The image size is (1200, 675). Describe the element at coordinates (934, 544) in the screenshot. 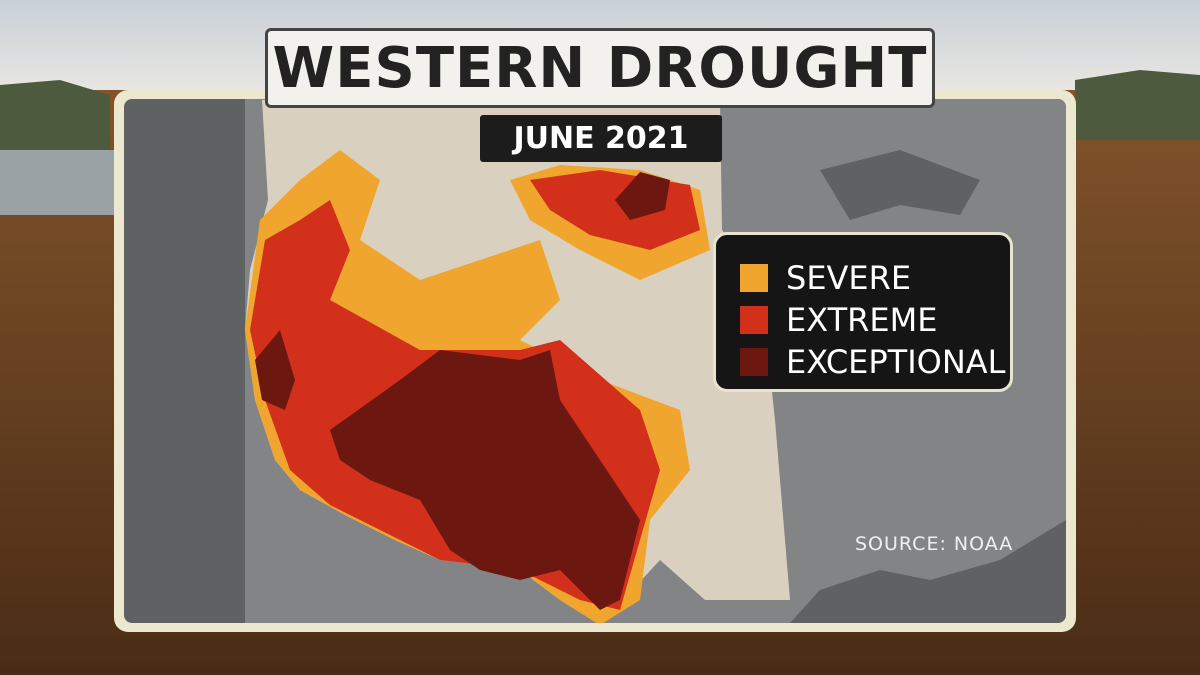

I see `source: SOURCE: NOAA` at that location.